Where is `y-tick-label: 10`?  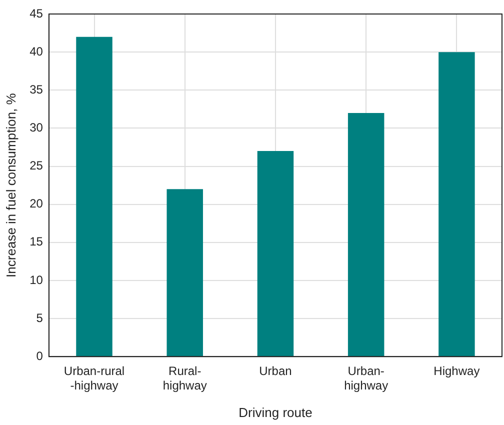 y-tick-label: 10 is located at coordinates (37, 279).